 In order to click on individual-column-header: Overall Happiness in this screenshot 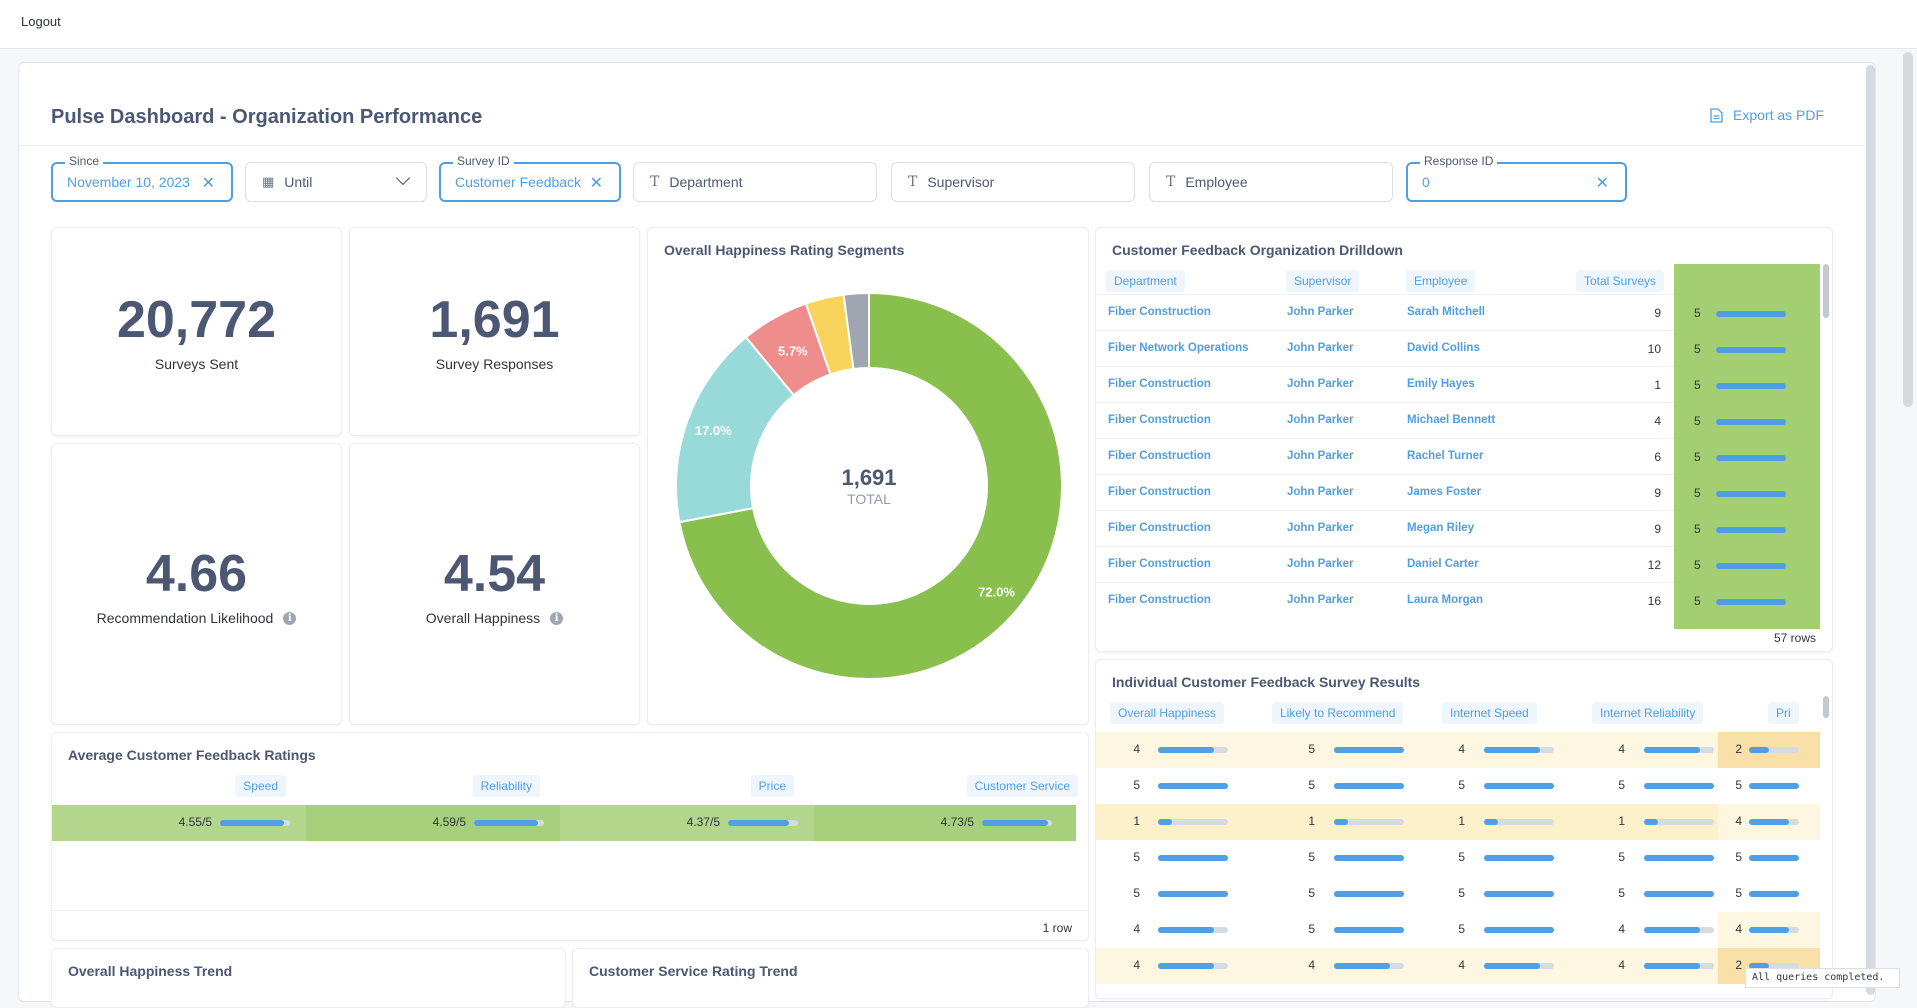, I will do `click(1167, 713)`.